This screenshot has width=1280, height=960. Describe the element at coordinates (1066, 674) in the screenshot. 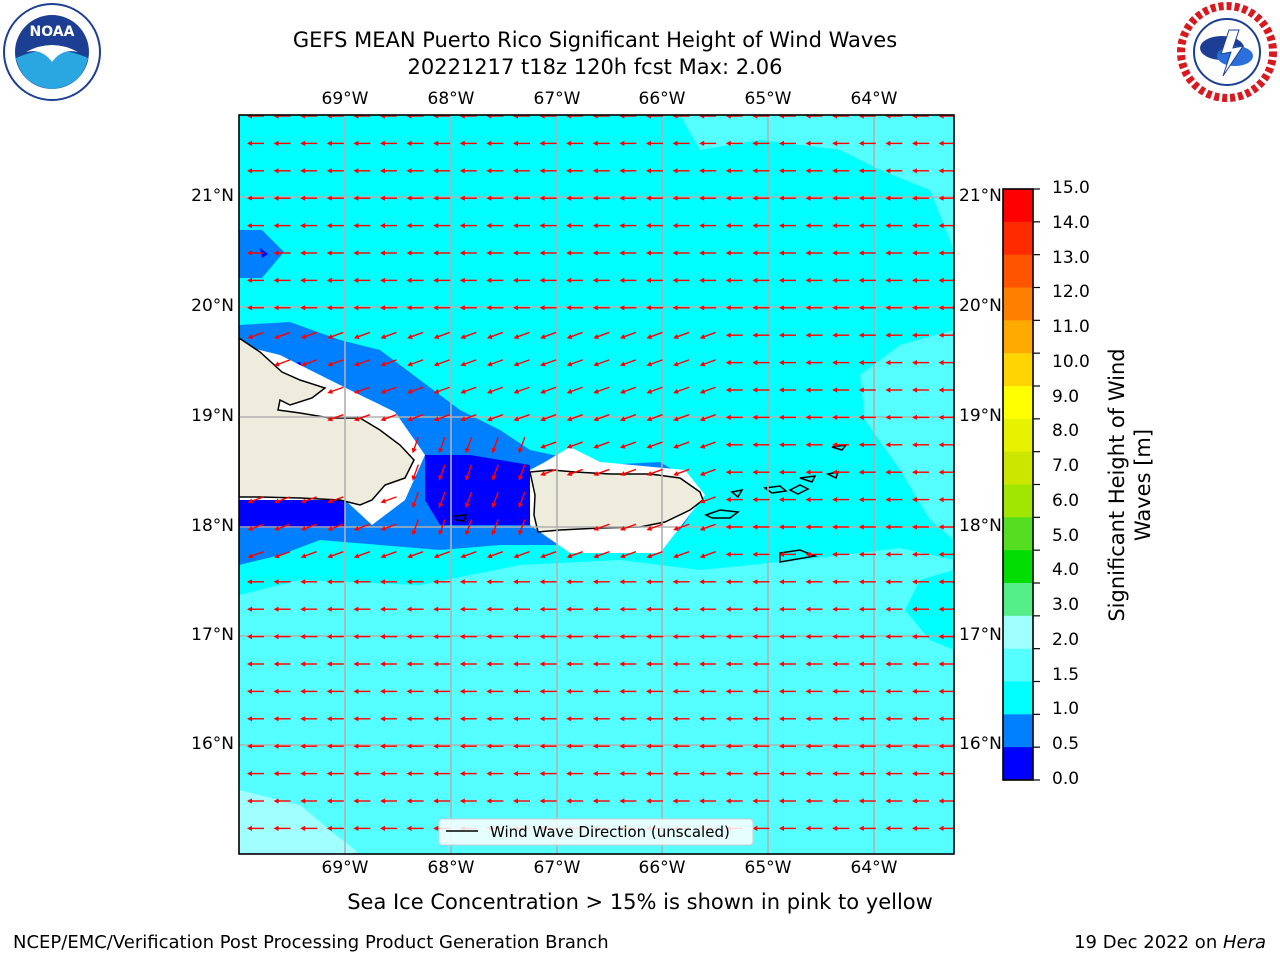

I see `colorbar-tick-label: 1.5` at that location.